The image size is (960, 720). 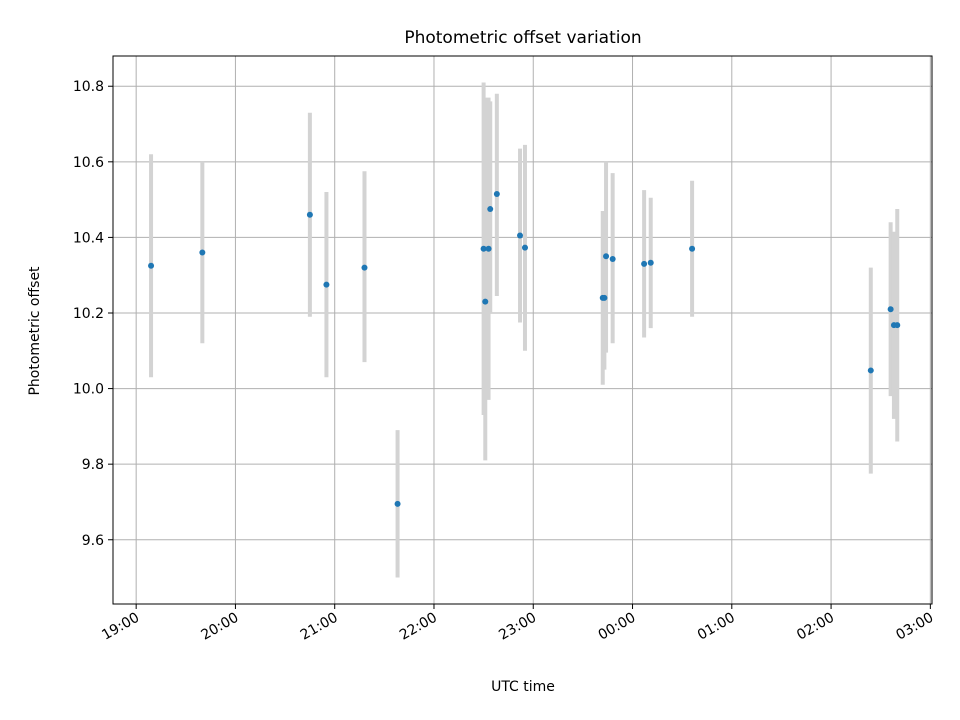 What do you see at coordinates (88, 314) in the screenshot?
I see `y-tick-label: 10.2` at bounding box center [88, 314].